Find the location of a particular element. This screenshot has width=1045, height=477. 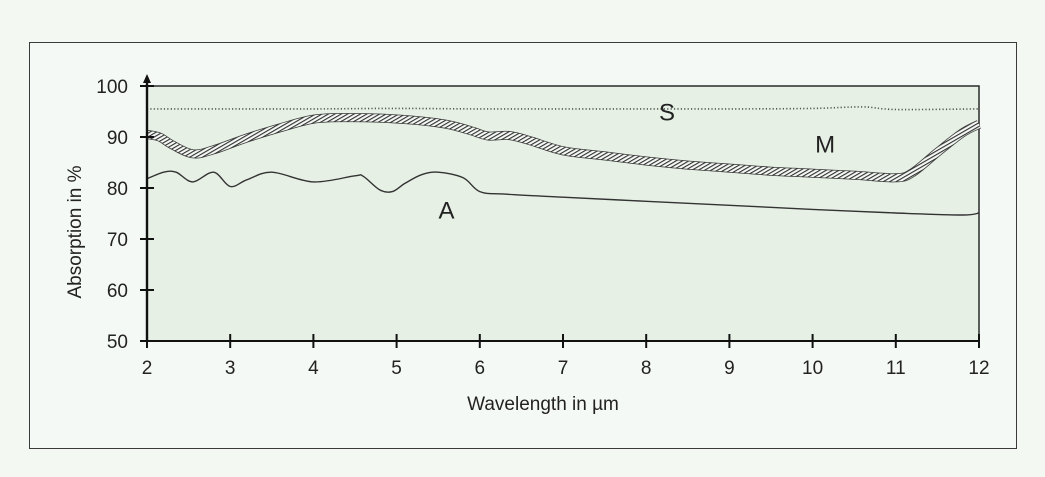

y-tick-label: 100 is located at coordinates (112, 87).